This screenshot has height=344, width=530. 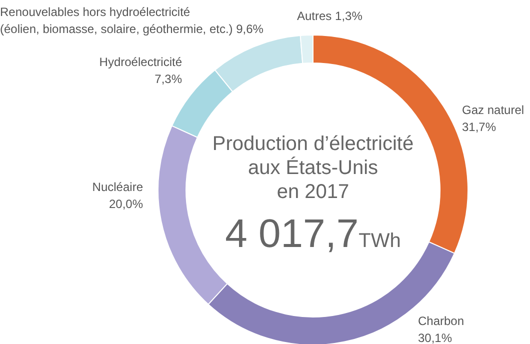 I want to click on data-label: 7,3%, so click(x=168, y=79).